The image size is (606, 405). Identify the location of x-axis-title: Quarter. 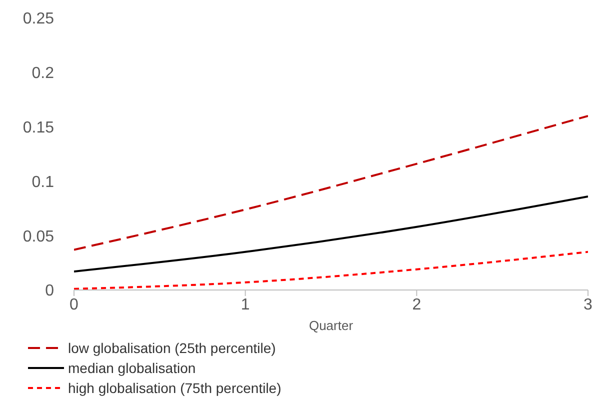
(331, 325).